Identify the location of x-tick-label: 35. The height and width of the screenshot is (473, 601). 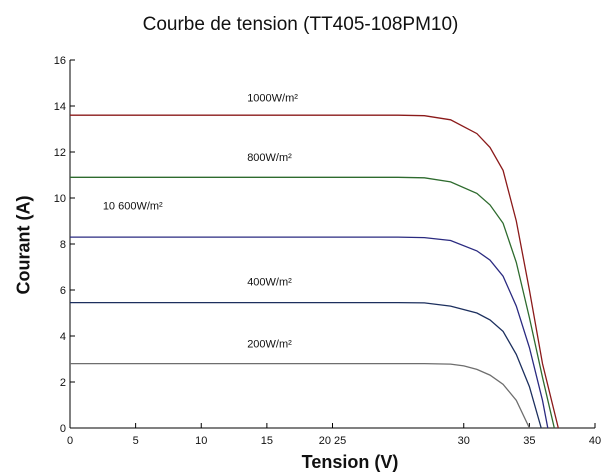
(529, 441).